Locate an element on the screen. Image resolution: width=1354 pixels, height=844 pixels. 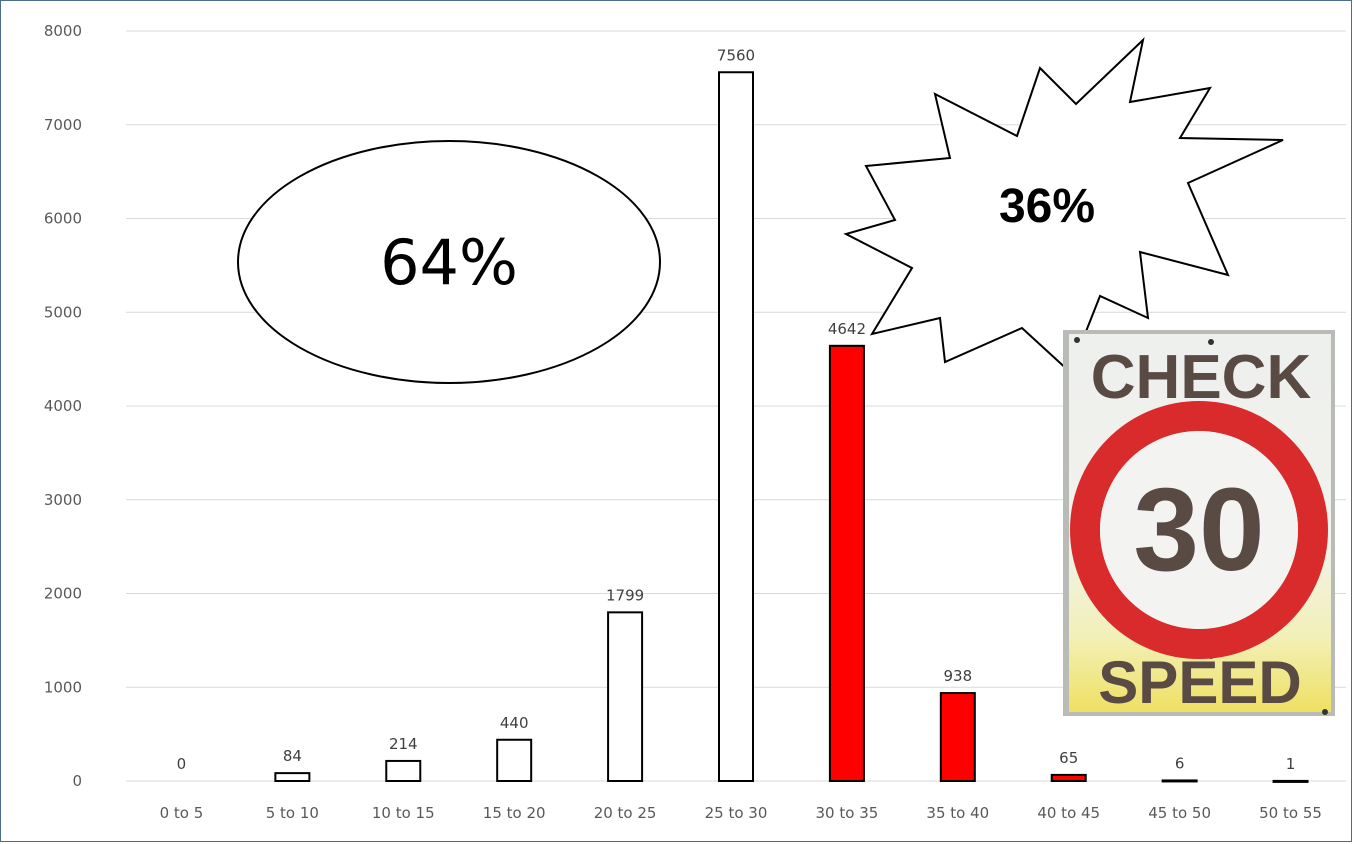
data-label: 65 is located at coordinates (1068, 758).